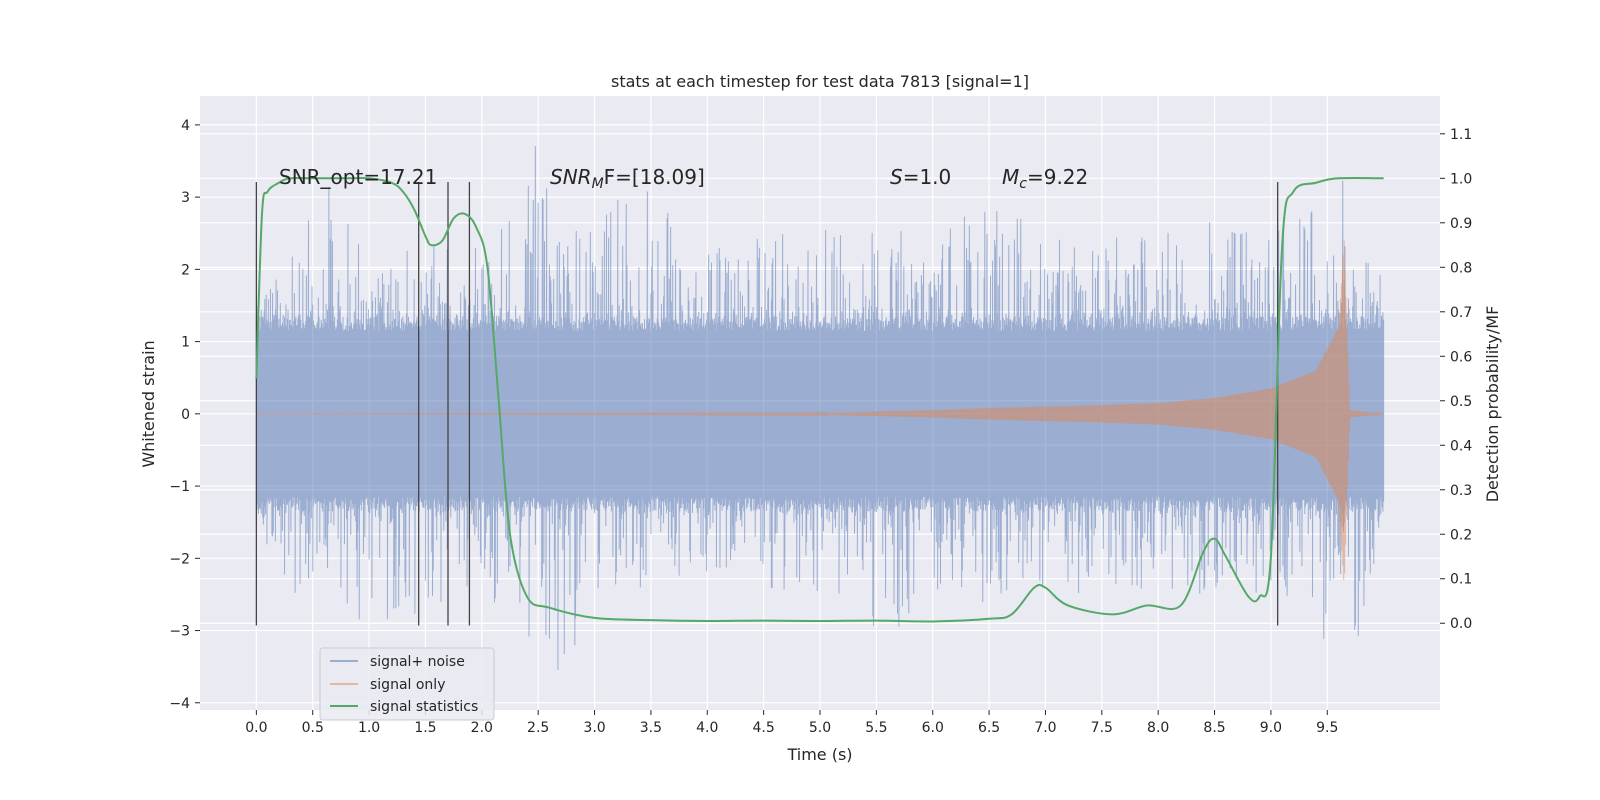 The image size is (1600, 800). What do you see at coordinates (651, 728) in the screenshot?
I see `x-tick-label-7: 3.5` at bounding box center [651, 728].